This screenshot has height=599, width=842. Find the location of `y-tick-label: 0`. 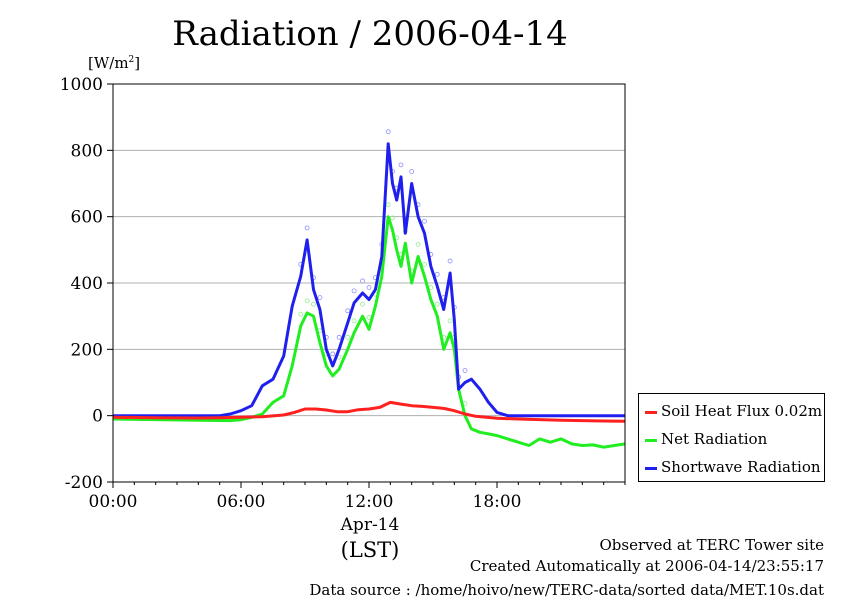

y-tick-label: 0 is located at coordinates (97, 417).